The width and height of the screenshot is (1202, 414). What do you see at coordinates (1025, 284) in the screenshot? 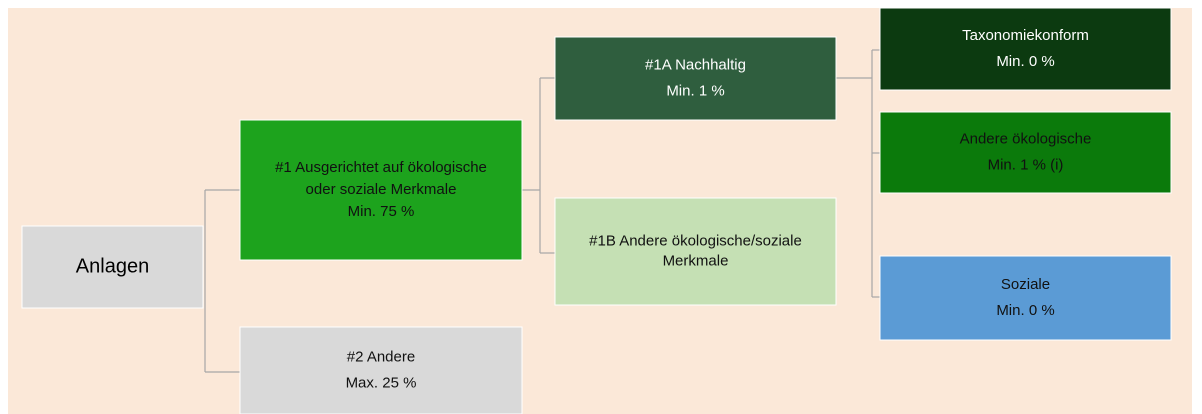
I see `node-label: Soziale` at bounding box center [1025, 284].